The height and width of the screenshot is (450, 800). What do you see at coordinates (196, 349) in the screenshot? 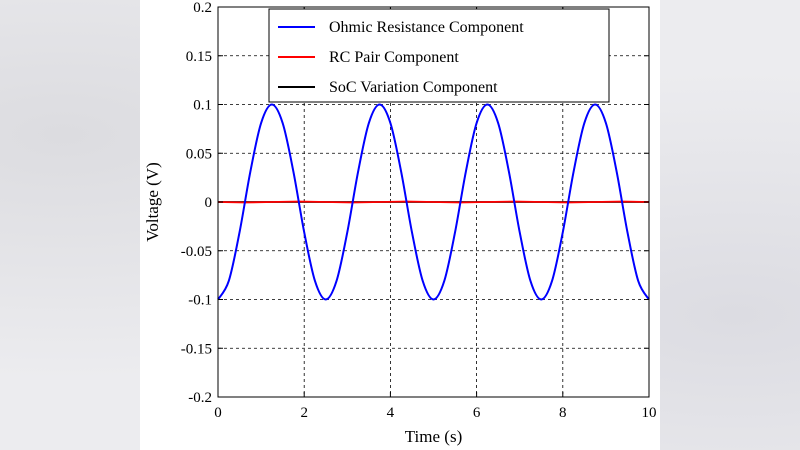
I see `y-tick-label: -0.15` at bounding box center [196, 349].